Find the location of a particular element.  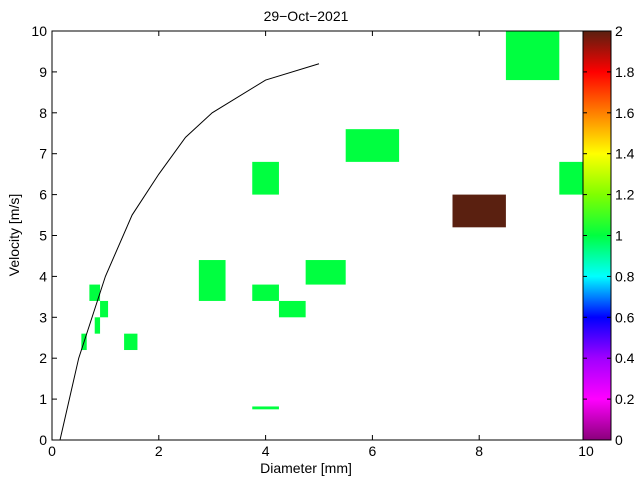

colorbar-gradient is located at coordinates (597, 235).